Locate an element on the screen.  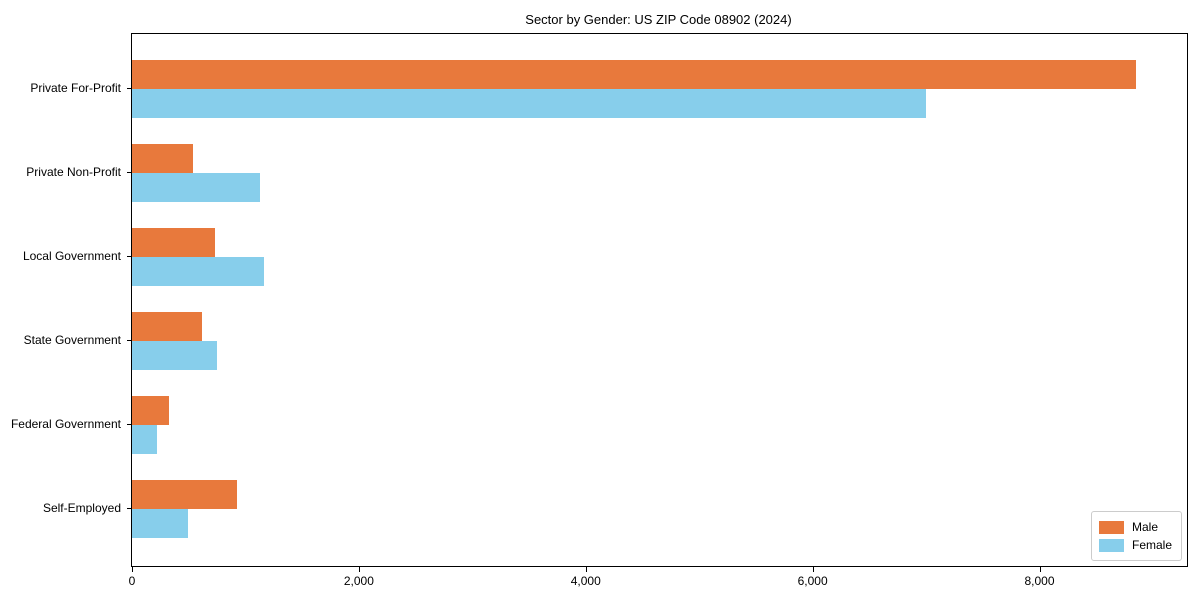
legend-label-male: Male is located at coordinates (1144, 527).